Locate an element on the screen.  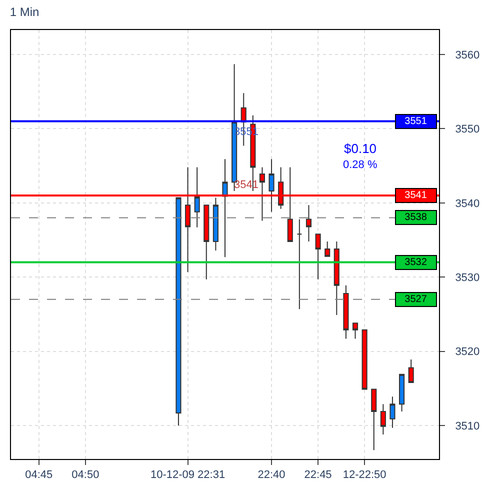
x-tick-label: 22:45 is located at coordinates (318, 475).